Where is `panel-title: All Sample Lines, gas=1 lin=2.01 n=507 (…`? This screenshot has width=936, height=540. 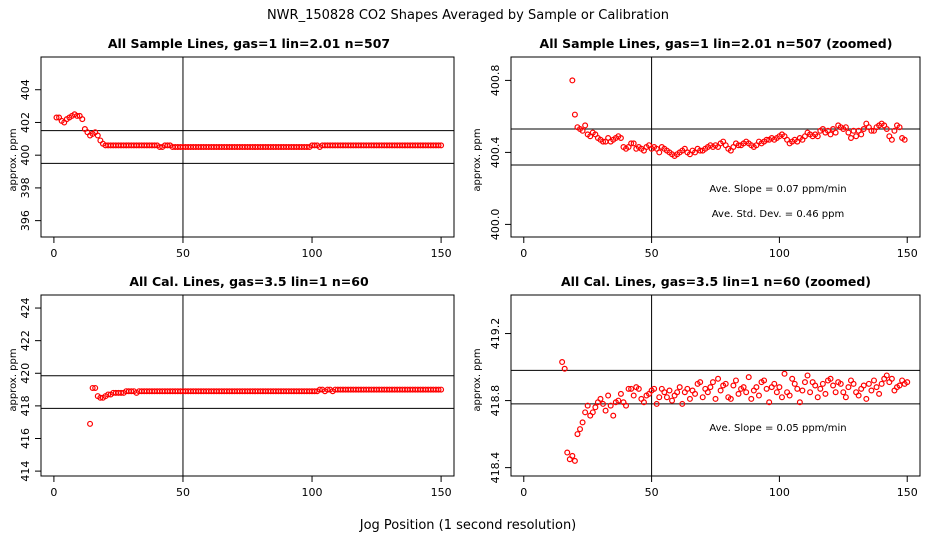
panel-title: All Sample Lines, gas=1 lin=2.01 n=507 (… is located at coordinates (716, 43).